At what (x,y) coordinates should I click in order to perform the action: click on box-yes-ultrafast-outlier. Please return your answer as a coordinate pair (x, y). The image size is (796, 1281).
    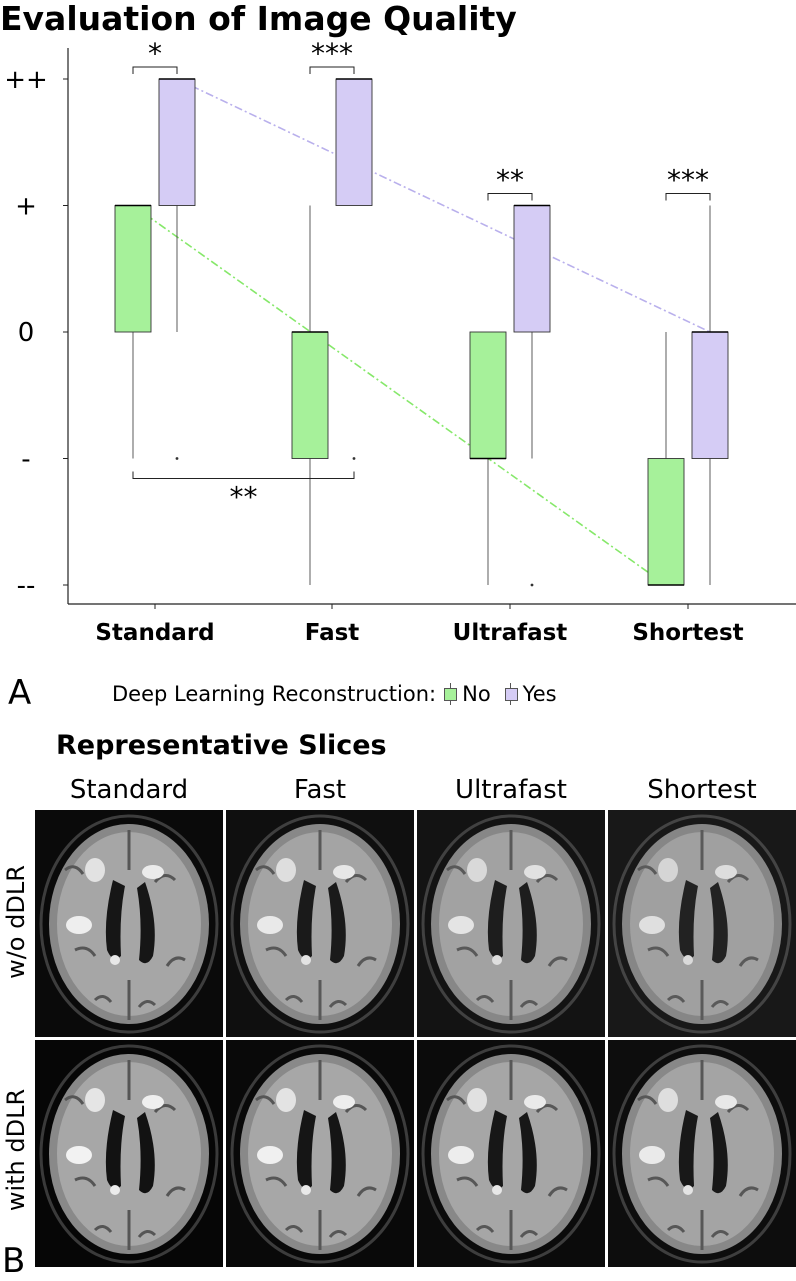
    Looking at the image, I should click on (532, 585).